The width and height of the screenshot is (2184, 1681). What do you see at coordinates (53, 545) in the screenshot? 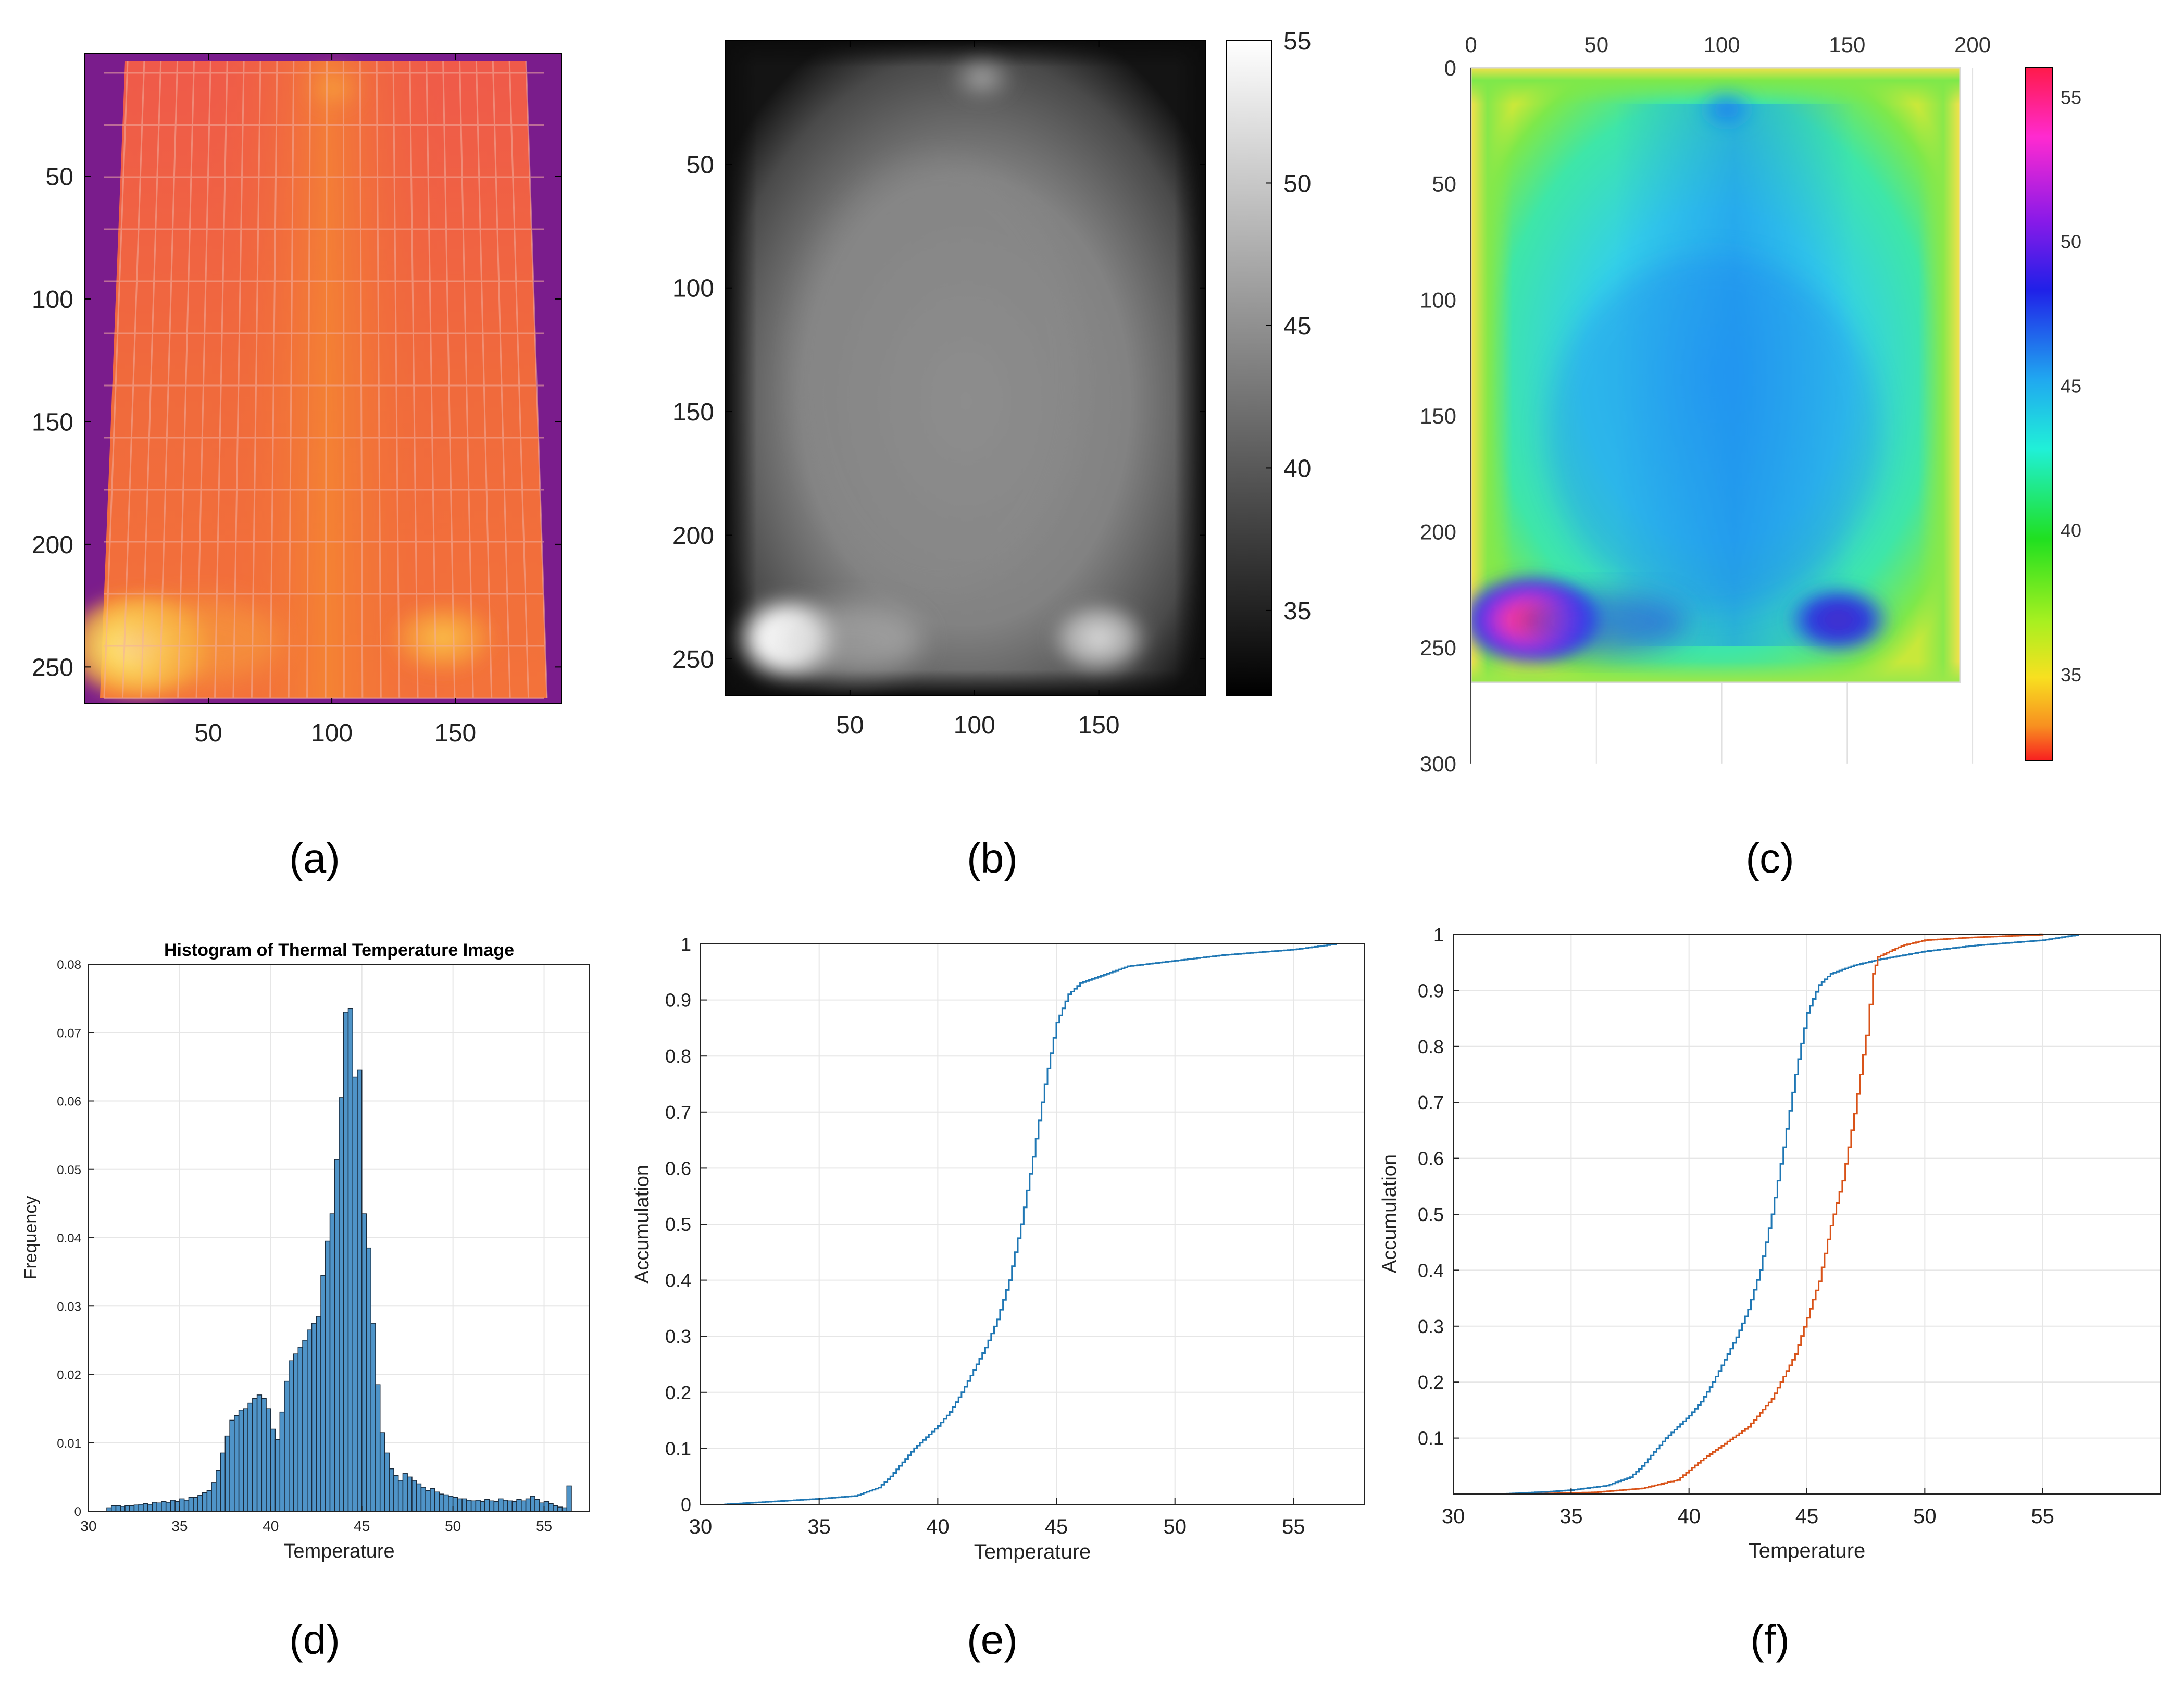
I see `panel-a-y-tick-label: 200` at bounding box center [53, 545].